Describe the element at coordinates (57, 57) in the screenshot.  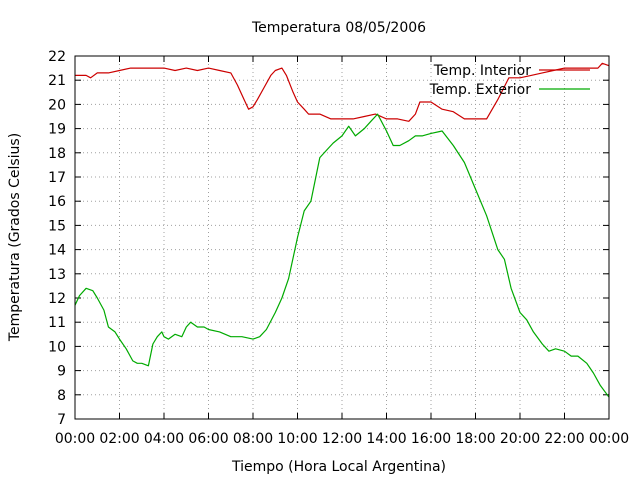
I see `y-tick-label: 22` at that location.